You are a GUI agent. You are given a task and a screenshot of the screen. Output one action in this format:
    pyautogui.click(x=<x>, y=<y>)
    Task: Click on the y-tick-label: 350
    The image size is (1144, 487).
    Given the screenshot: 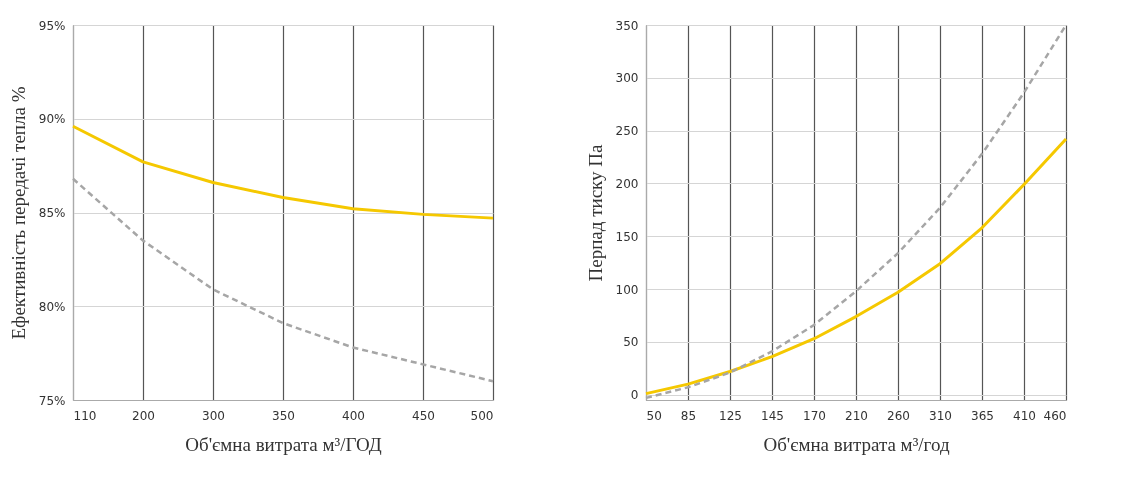 What is the action you would take?
    pyautogui.click(x=627, y=25)
    